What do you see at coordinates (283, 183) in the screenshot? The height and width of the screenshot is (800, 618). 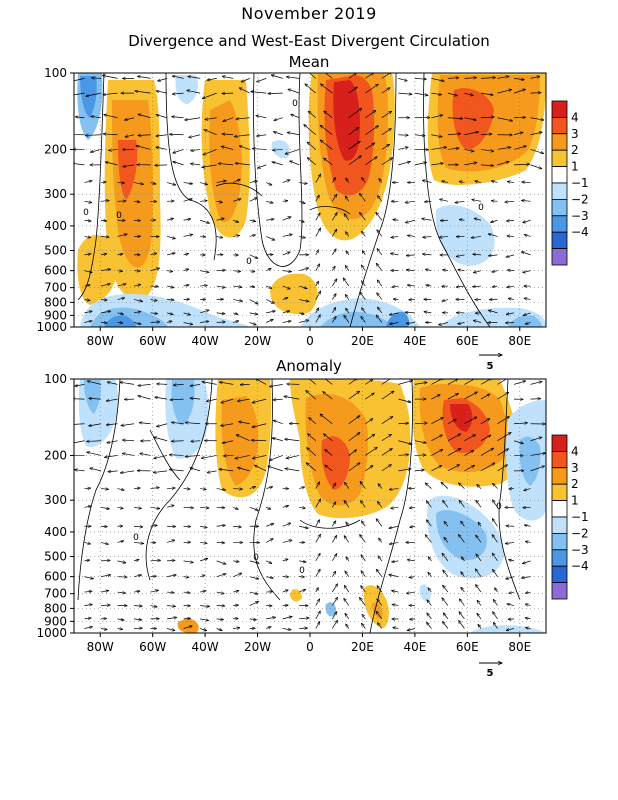 I see `mean-contour-labels: 0 0 0 0 0` at bounding box center [283, 183].